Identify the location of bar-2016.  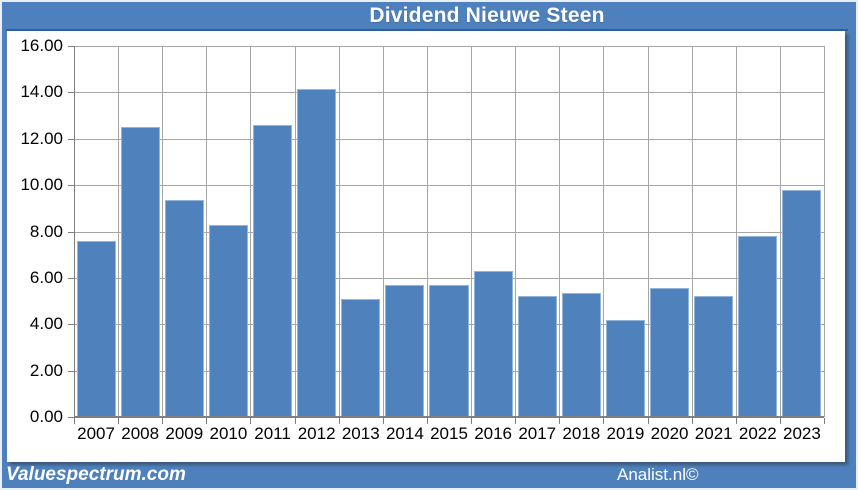
(493, 343).